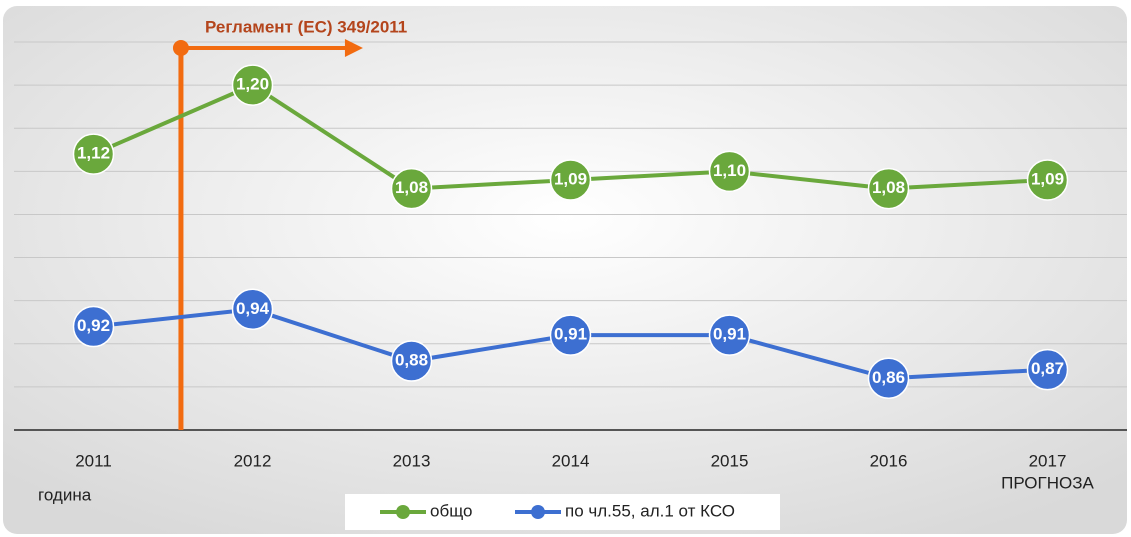 The image size is (1131, 537). Describe the element at coordinates (1048, 460) in the screenshot. I see `x-tick-label: 2017` at that location.